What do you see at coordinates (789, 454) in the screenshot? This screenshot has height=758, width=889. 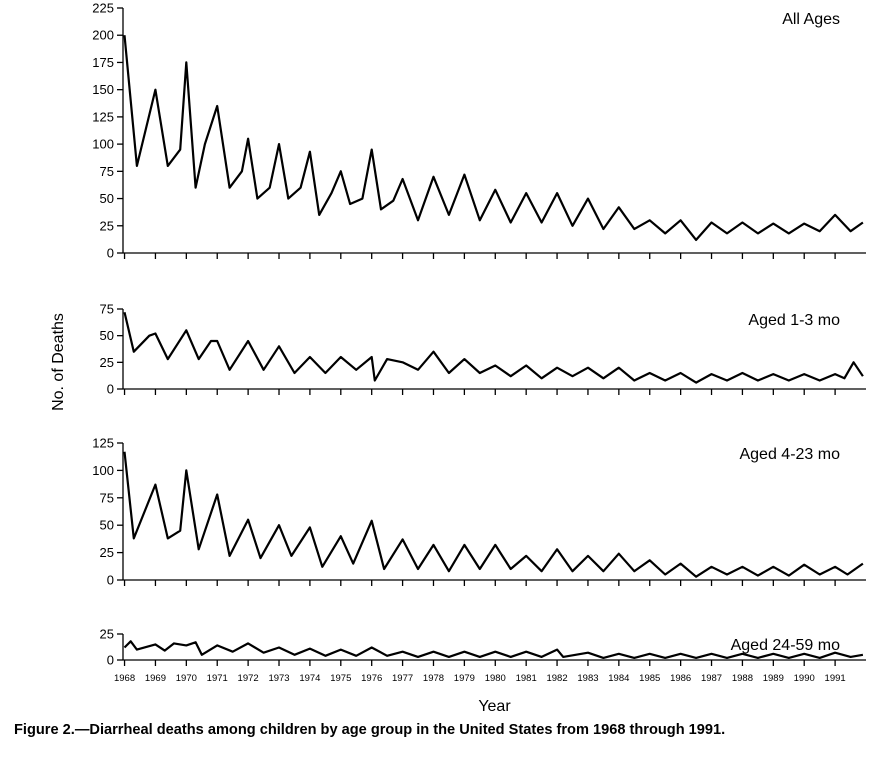 I see `panel-label: Aged 4-23 mo` at bounding box center [789, 454].